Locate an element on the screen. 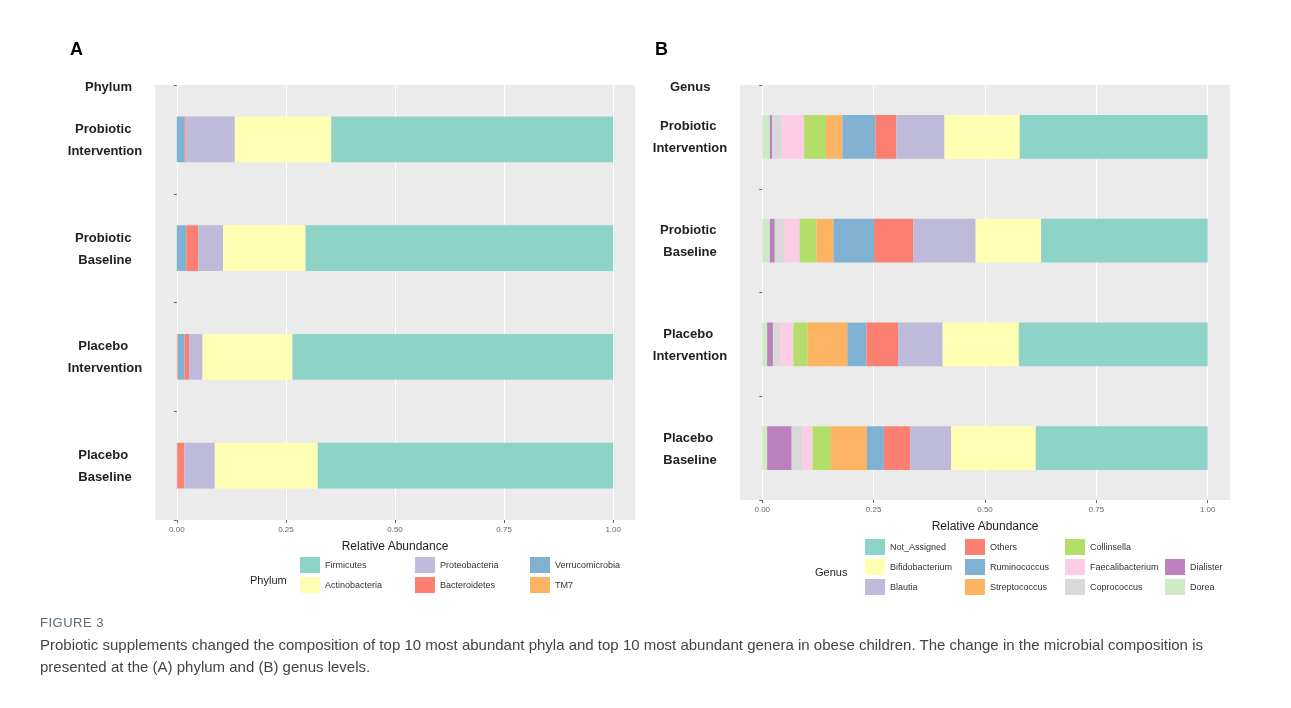 The image size is (1291, 708). legend-label: Actinobacteria is located at coordinates (354, 585).